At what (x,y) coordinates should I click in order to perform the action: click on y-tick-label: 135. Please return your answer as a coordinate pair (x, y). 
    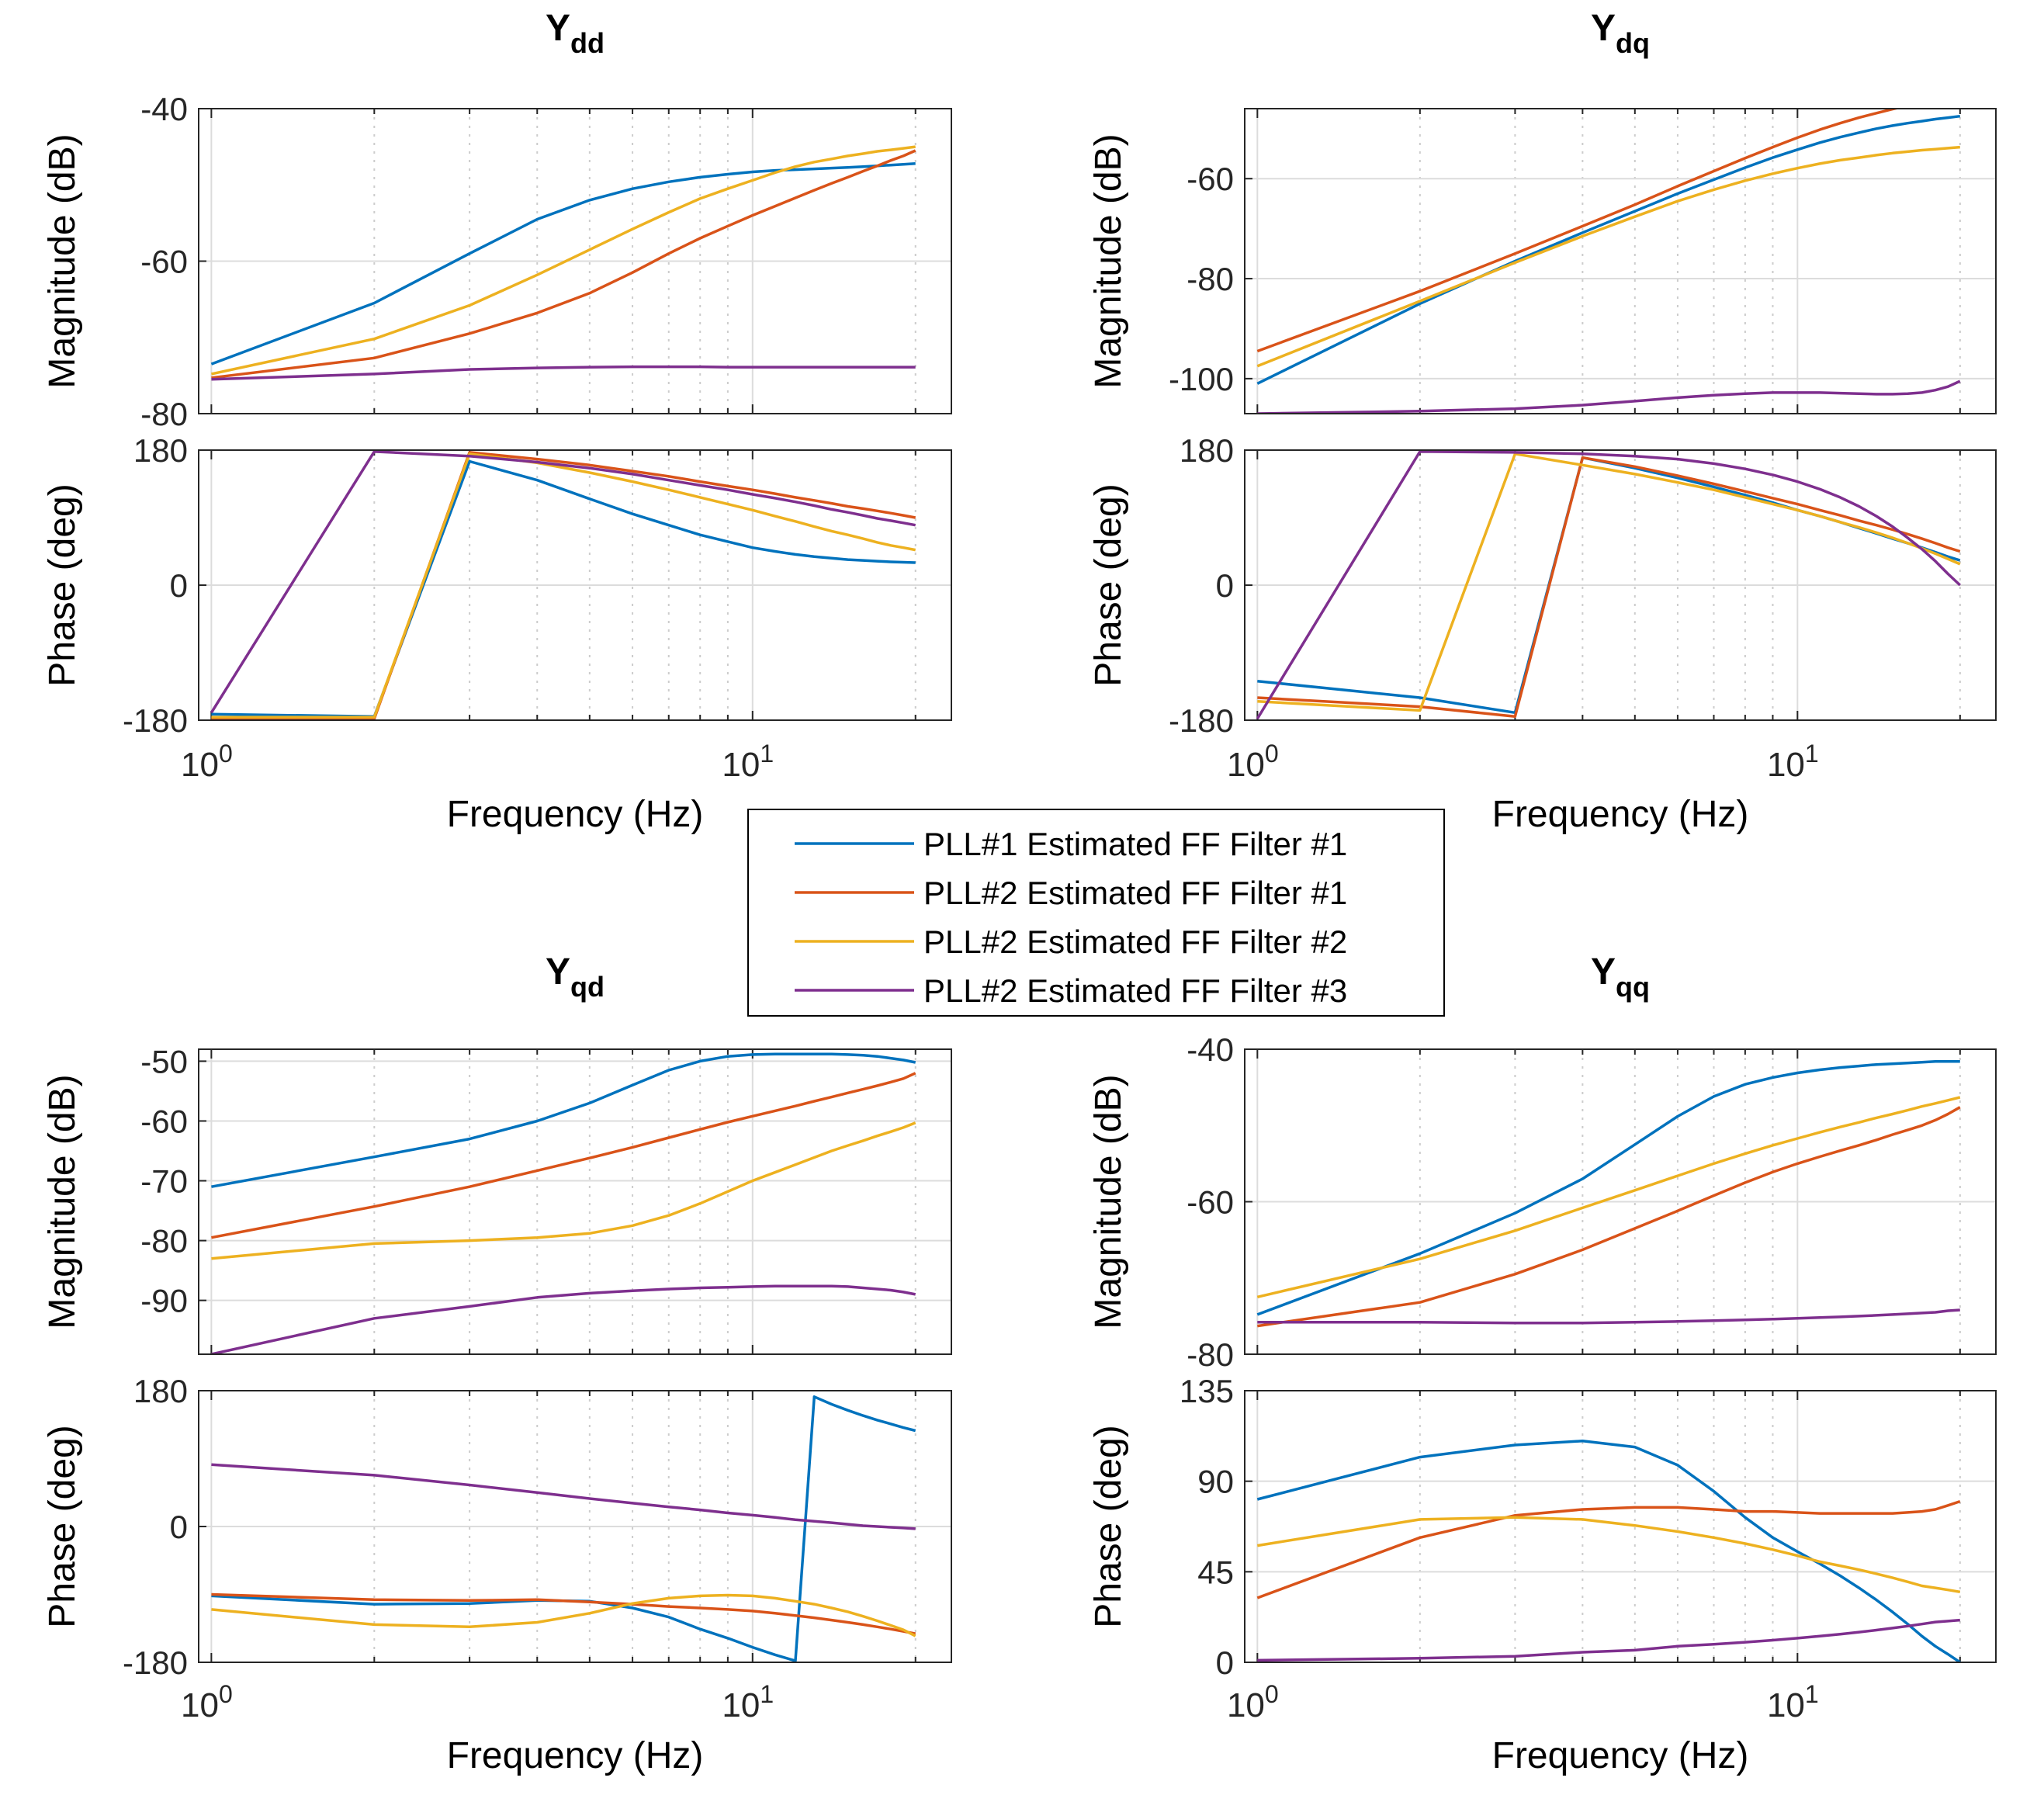
    Looking at the image, I should click on (1207, 1391).